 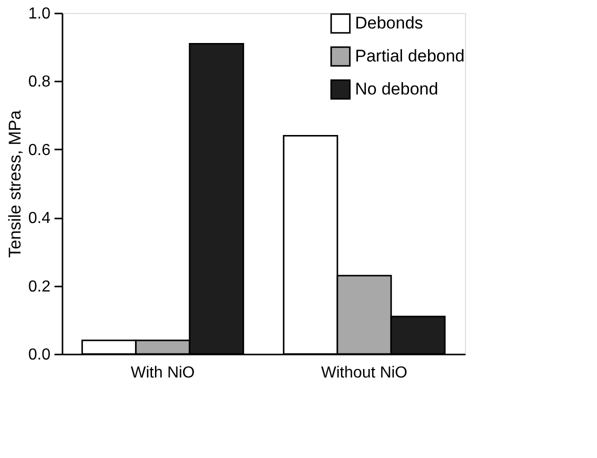 What do you see at coordinates (39, 287) in the screenshot?
I see `y-tick-label: 0.2` at bounding box center [39, 287].